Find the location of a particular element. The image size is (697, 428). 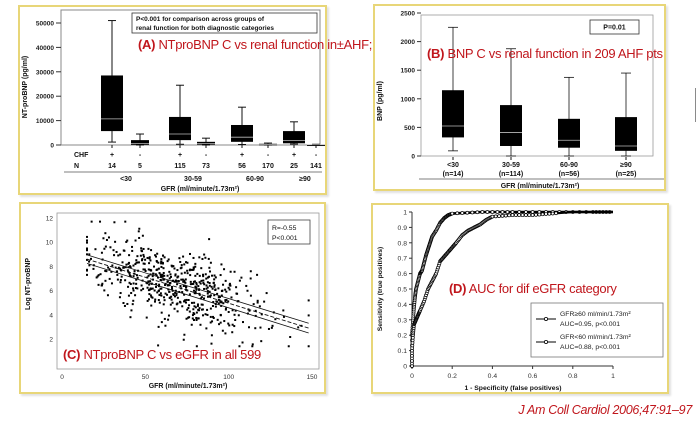

y-tick-label: 40000 is located at coordinates (45, 48).